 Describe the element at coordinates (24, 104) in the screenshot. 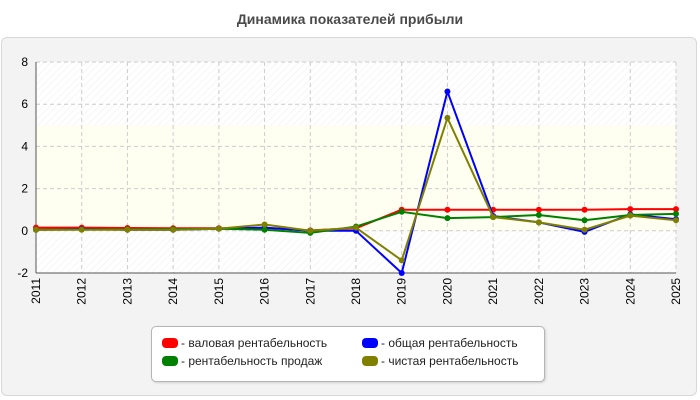

I see `y-tick-label: 6` at that location.